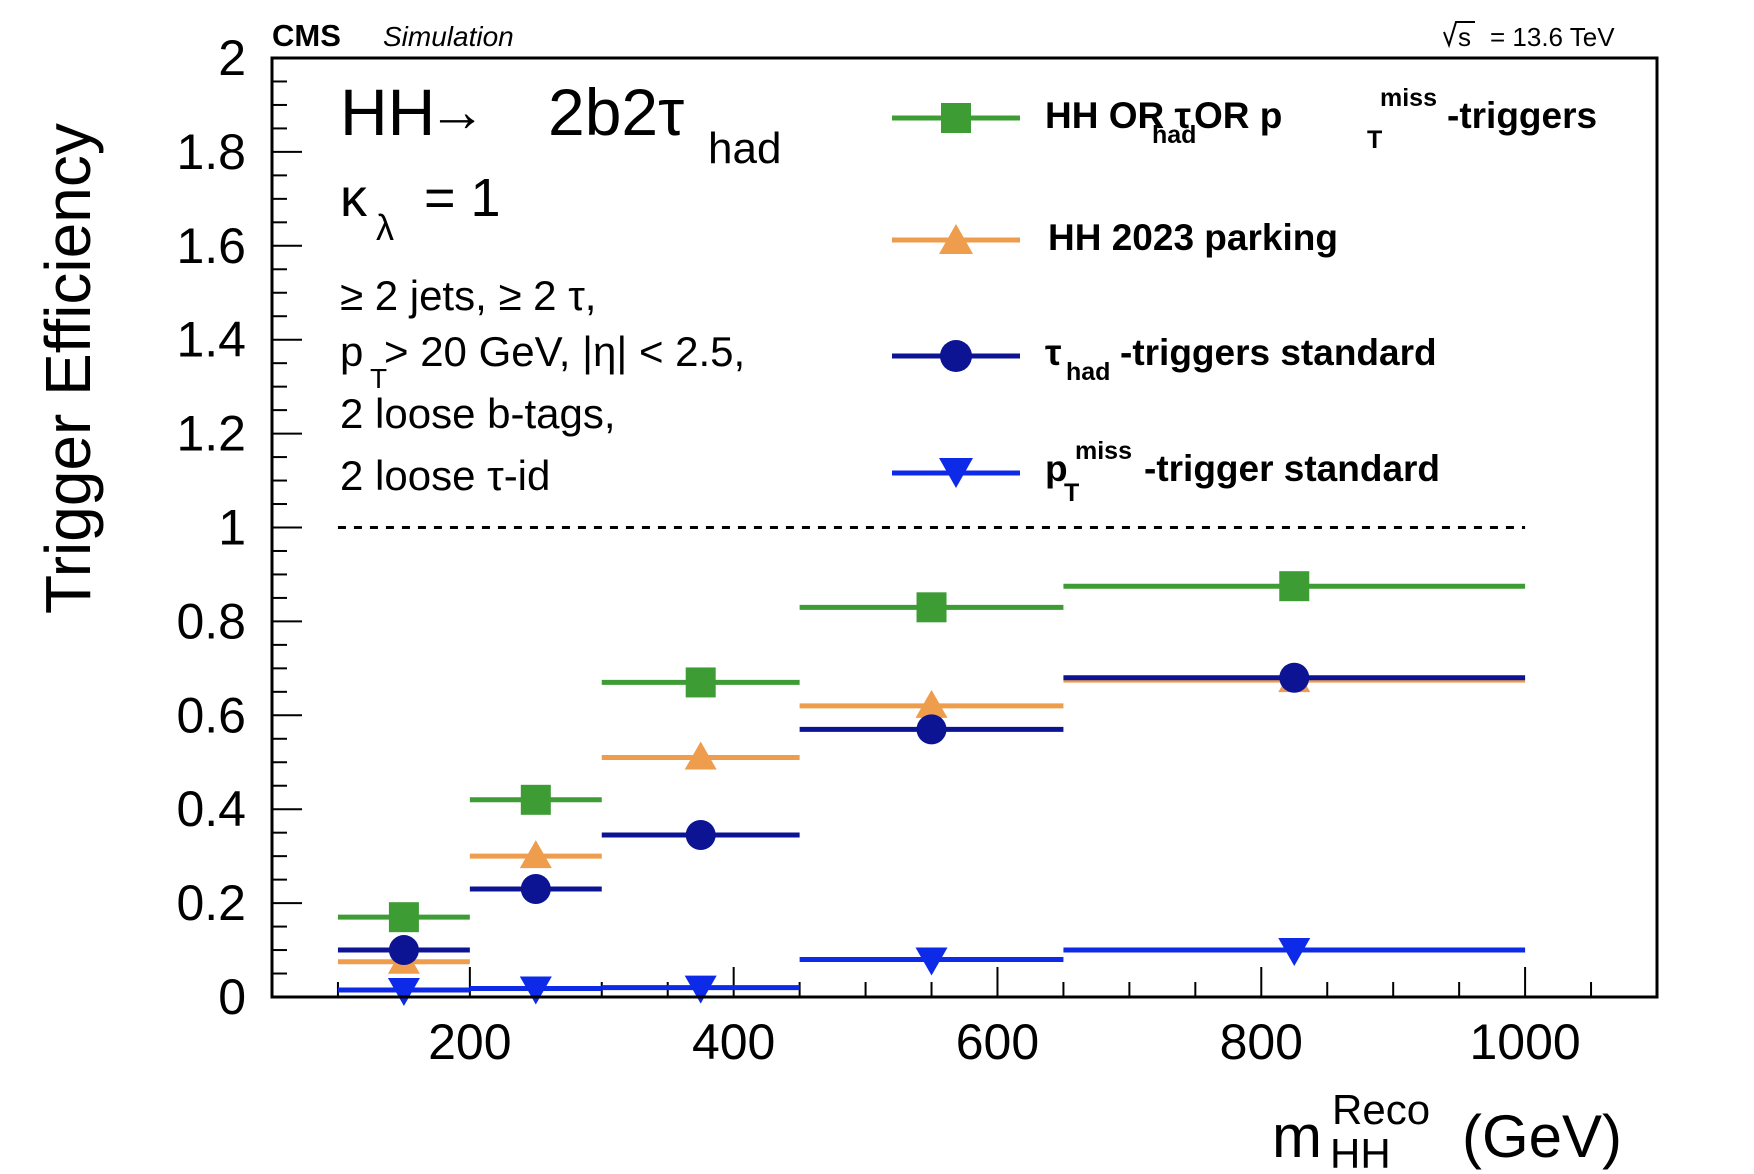 This screenshot has width=1754, height=1174. Describe the element at coordinates (211, 715) in the screenshot. I see `y-tick-label: 0.6` at that location.